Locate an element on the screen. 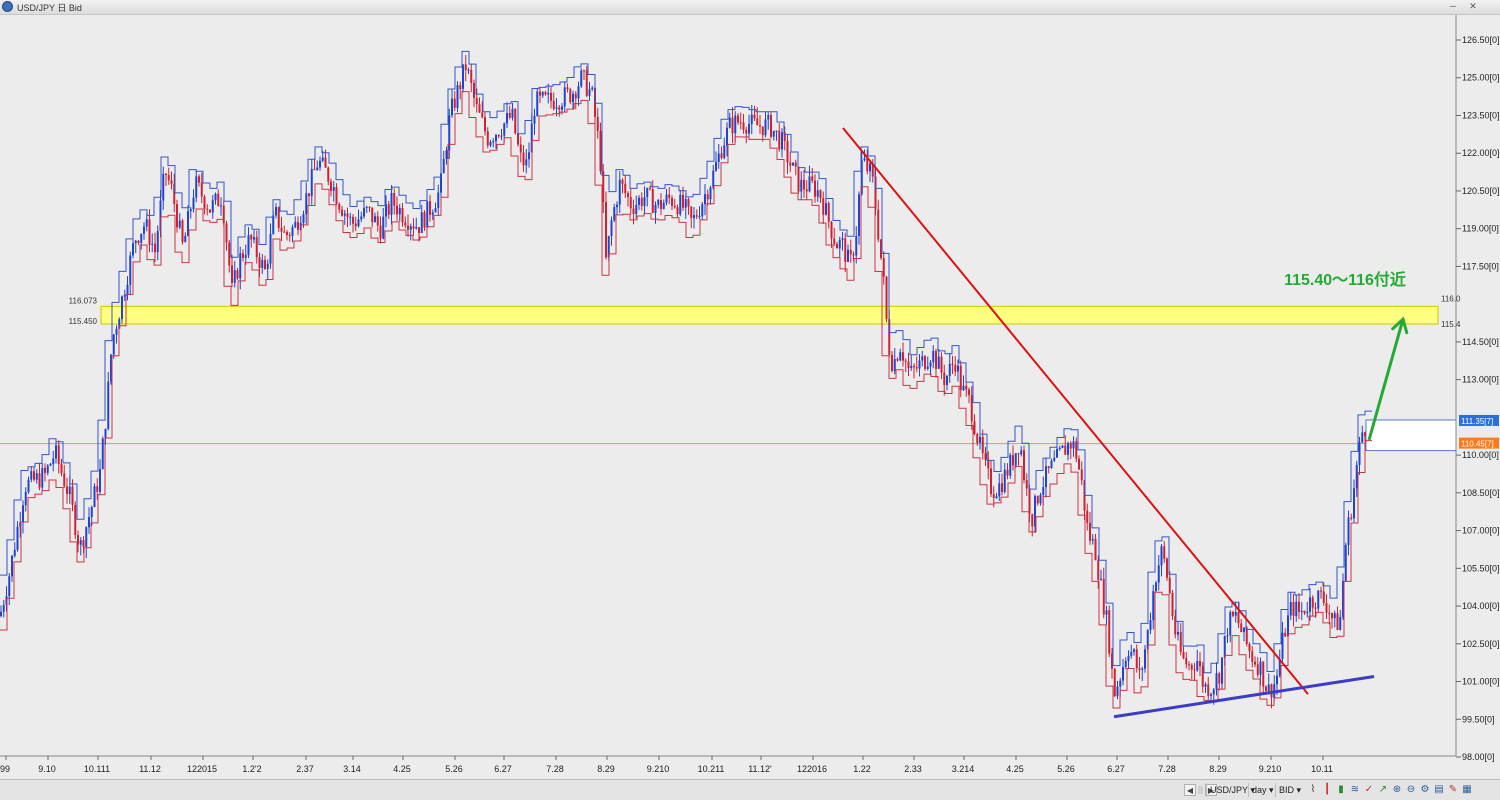  print-icon: ▤ is located at coordinates (1439, 789).